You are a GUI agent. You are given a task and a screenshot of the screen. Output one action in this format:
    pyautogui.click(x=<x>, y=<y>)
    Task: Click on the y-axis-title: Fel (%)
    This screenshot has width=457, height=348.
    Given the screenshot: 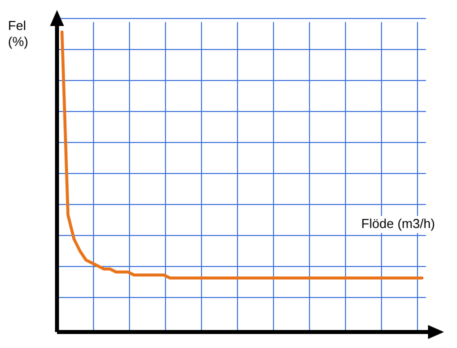 What is the action you would take?
    pyautogui.click(x=19, y=34)
    